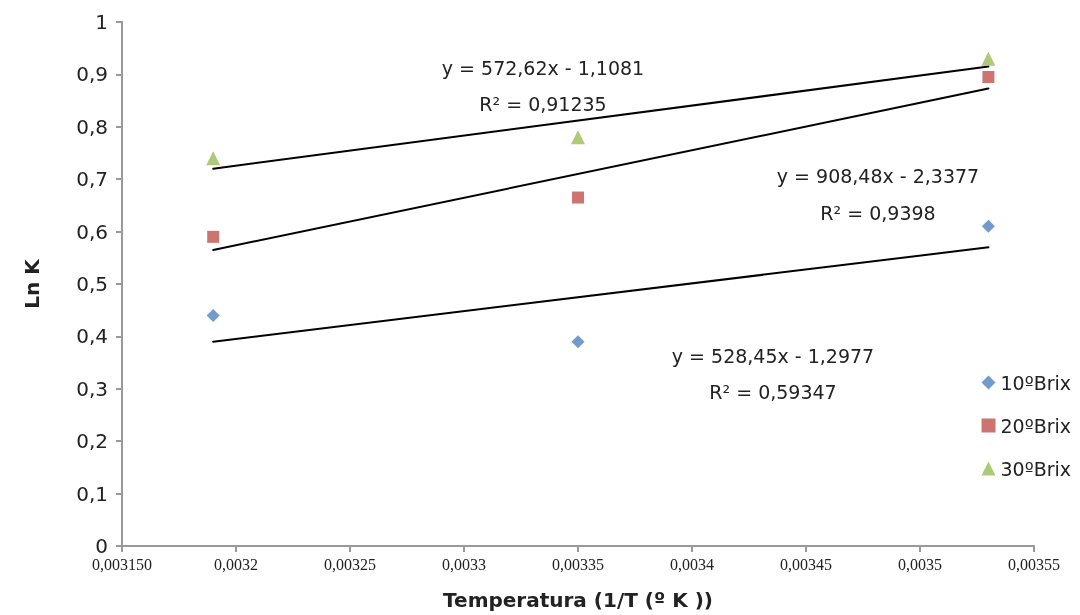 The image size is (1080, 615). What do you see at coordinates (92, 284) in the screenshot?
I see `y-tick-label: 0,5` at bounding box center [92, 284].